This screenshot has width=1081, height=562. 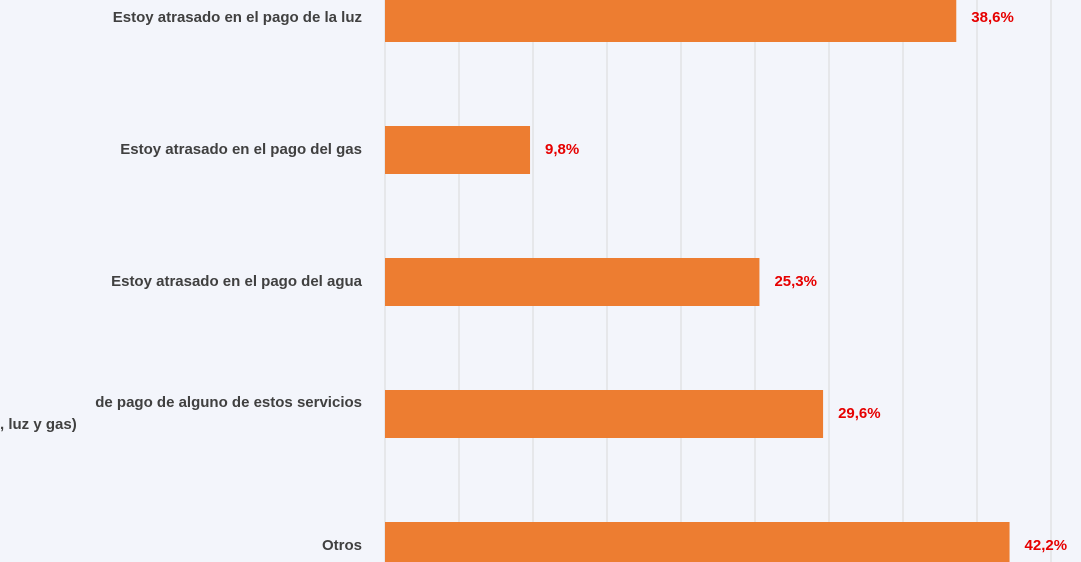 I want to click on value-label: 9,8%, so click(x=562, y=149).